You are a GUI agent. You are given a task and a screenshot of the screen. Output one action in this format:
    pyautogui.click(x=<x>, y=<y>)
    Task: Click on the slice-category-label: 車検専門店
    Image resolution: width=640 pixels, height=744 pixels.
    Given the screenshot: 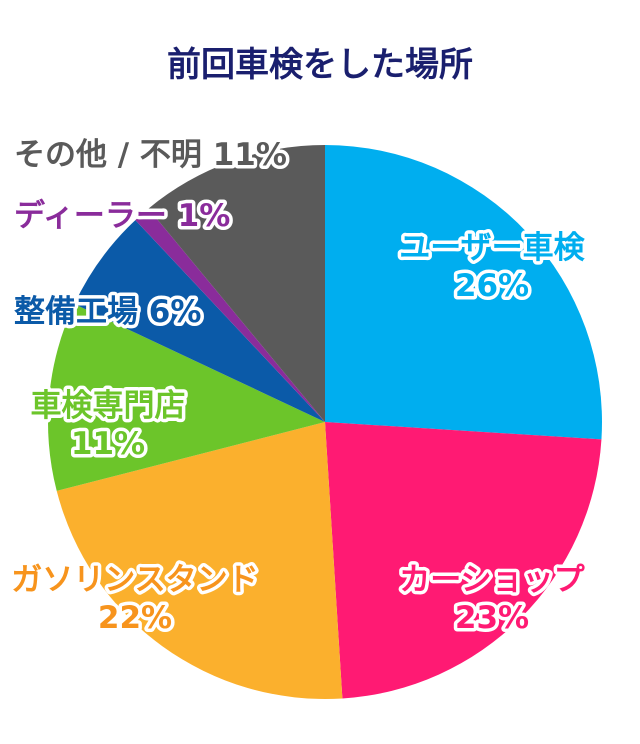 What is the action you would take?
    pyautogui.click(x=108, y=406)
    